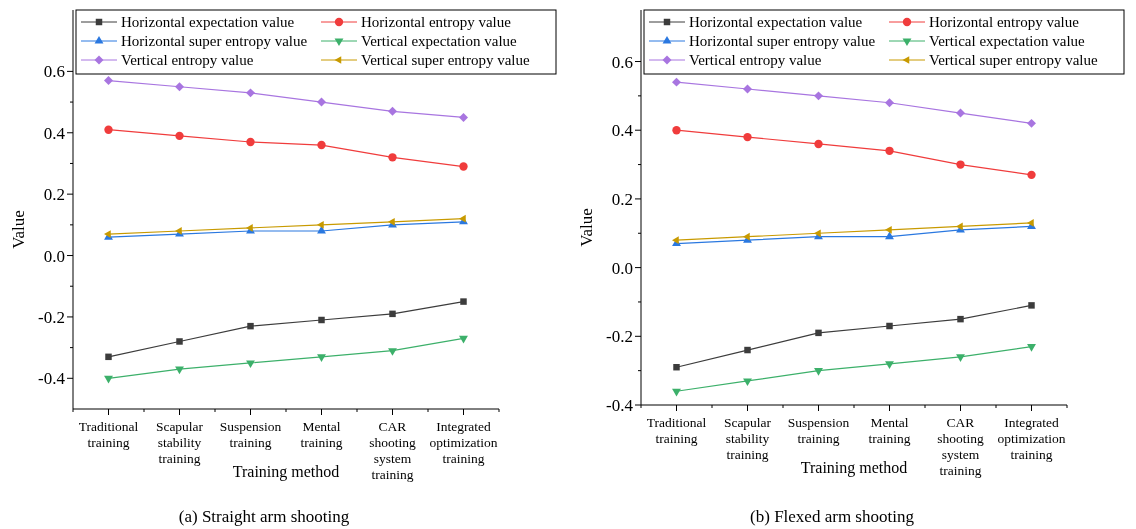 Image resolution: width=1136 pixels, height=529 pixels. I want to click on text: (a) Straight arm shooting, so click(264, 516).